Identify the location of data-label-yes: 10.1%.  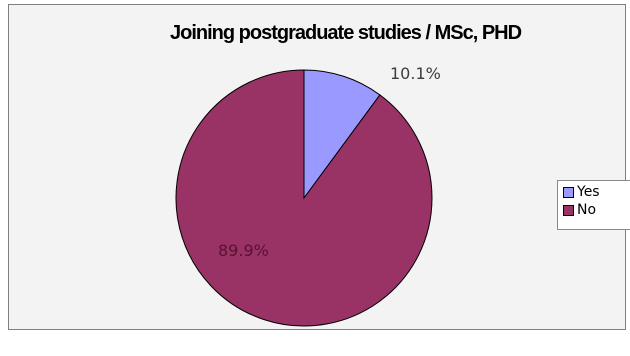
(415, 73).